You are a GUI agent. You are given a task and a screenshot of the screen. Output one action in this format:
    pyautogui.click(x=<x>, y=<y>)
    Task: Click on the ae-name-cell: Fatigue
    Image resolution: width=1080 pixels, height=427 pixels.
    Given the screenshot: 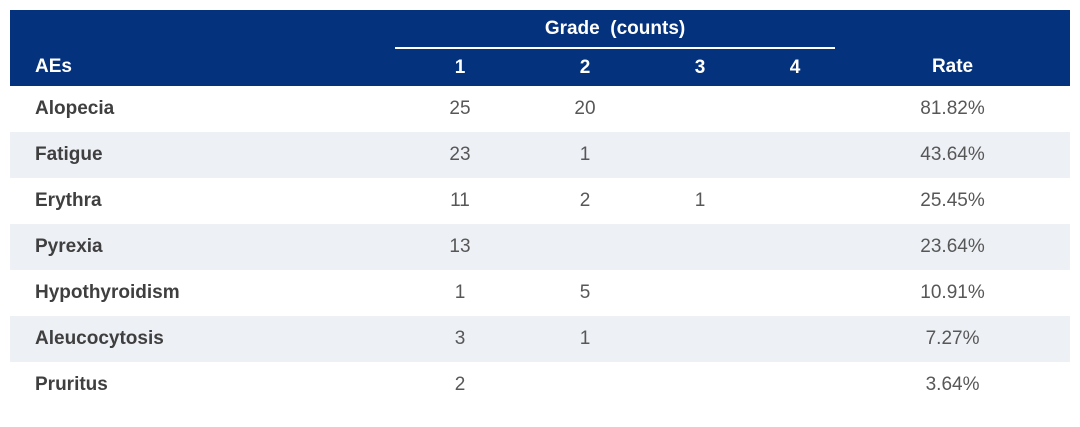 What is the action you would take?
    pyautogui.click(x=69, y=154)
    